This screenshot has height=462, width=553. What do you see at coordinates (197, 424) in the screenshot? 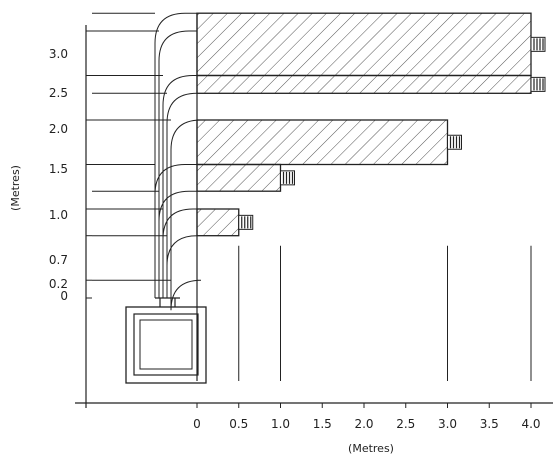
I see `x-tick-label: 0` at bounding box center [197, 424].